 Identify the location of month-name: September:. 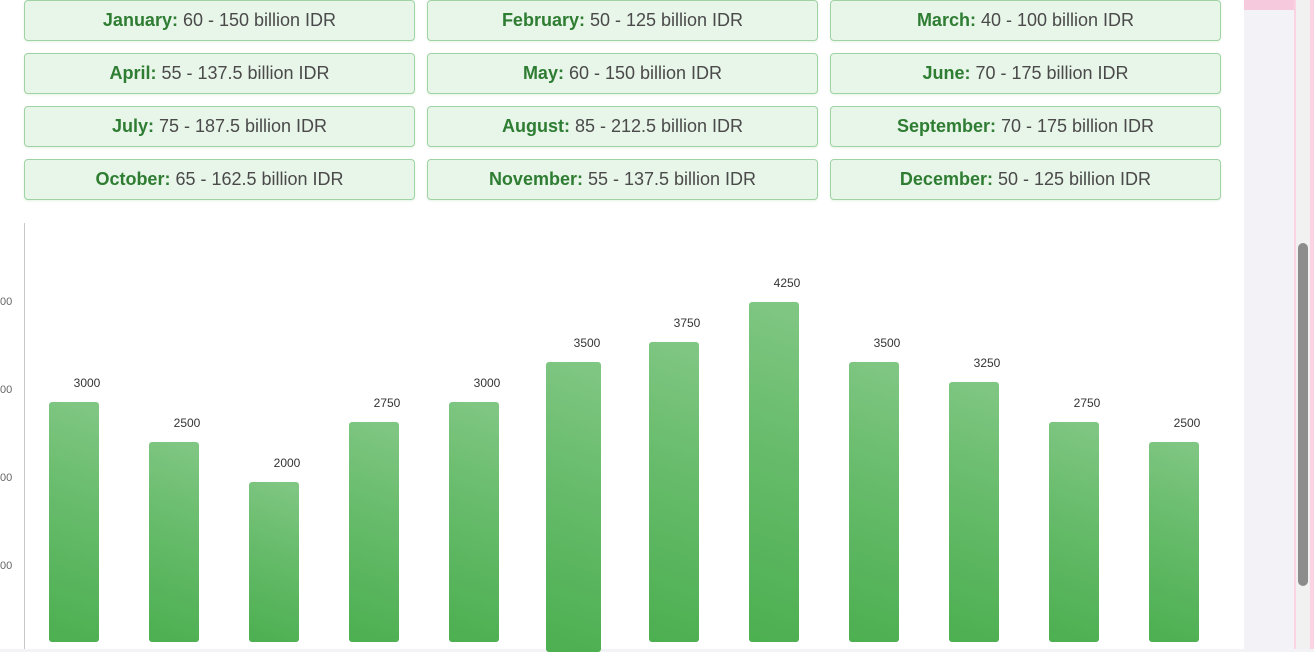
(946, 126).